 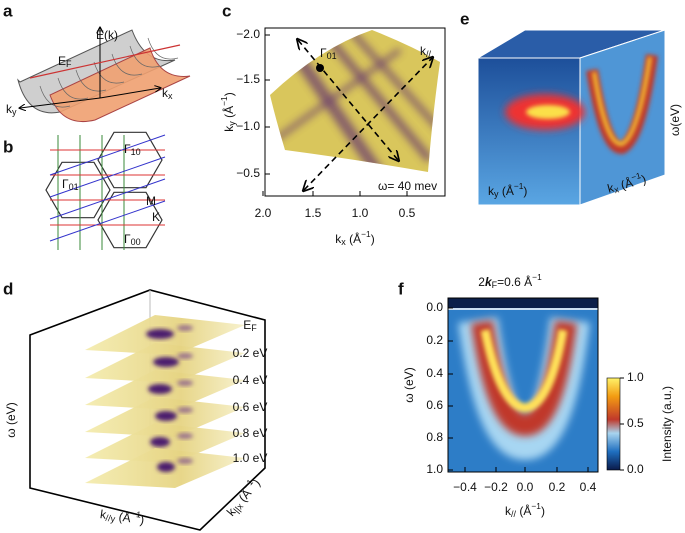 What do you see at coordinates (514, 281) in the screenshot?
I see `panel-title-part: =0.6 Å` at bounding box center [514, 281].